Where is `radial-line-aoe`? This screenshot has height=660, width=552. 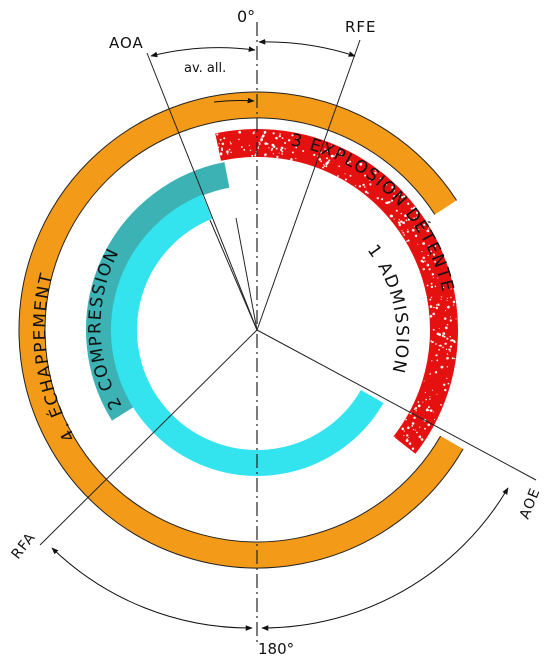 radial-line-aoe is located at coordinates (396, 405).